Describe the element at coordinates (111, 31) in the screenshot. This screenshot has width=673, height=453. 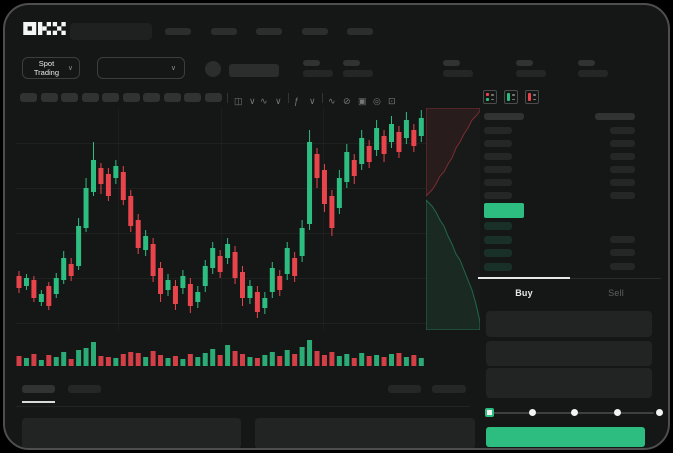
I see `search-input` at that location.